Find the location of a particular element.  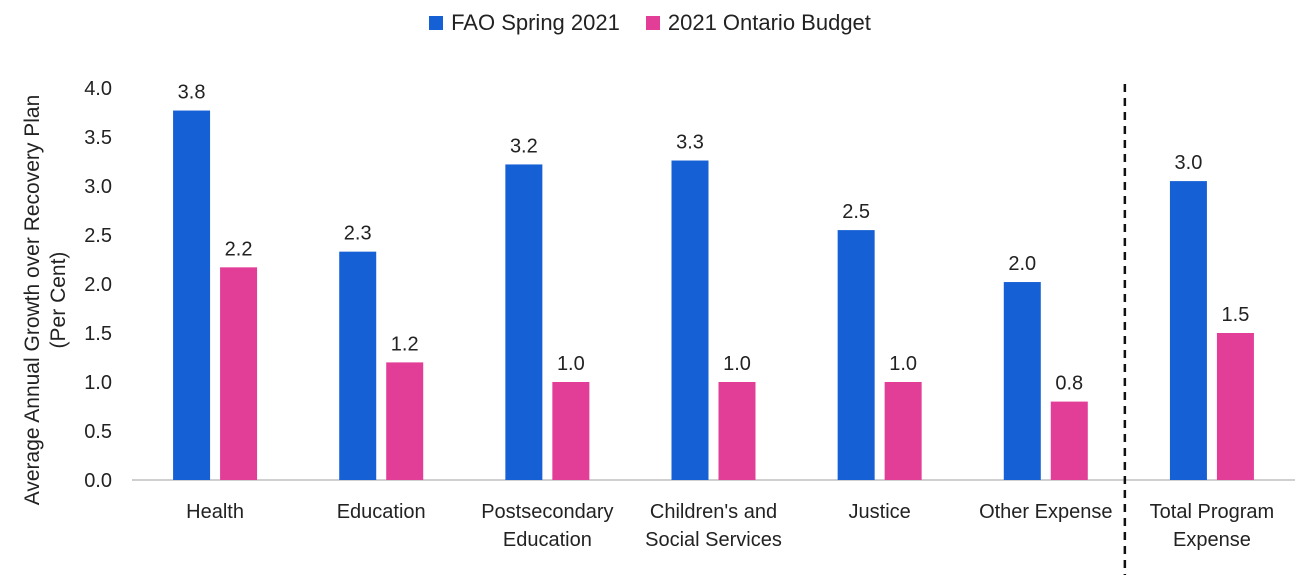

data-label: 2.5 is located at coordinates (856, 212).